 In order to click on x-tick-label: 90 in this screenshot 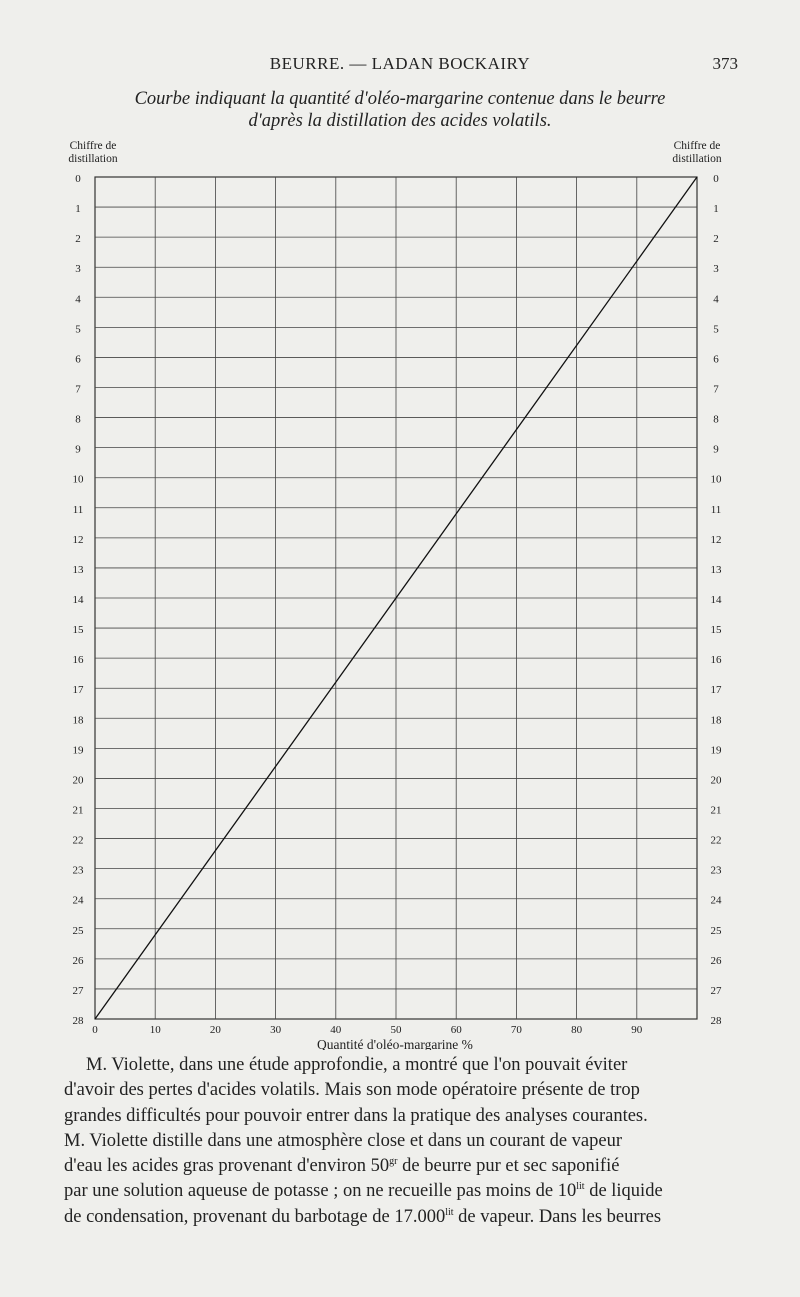, I will do `click(637, 1030)`.